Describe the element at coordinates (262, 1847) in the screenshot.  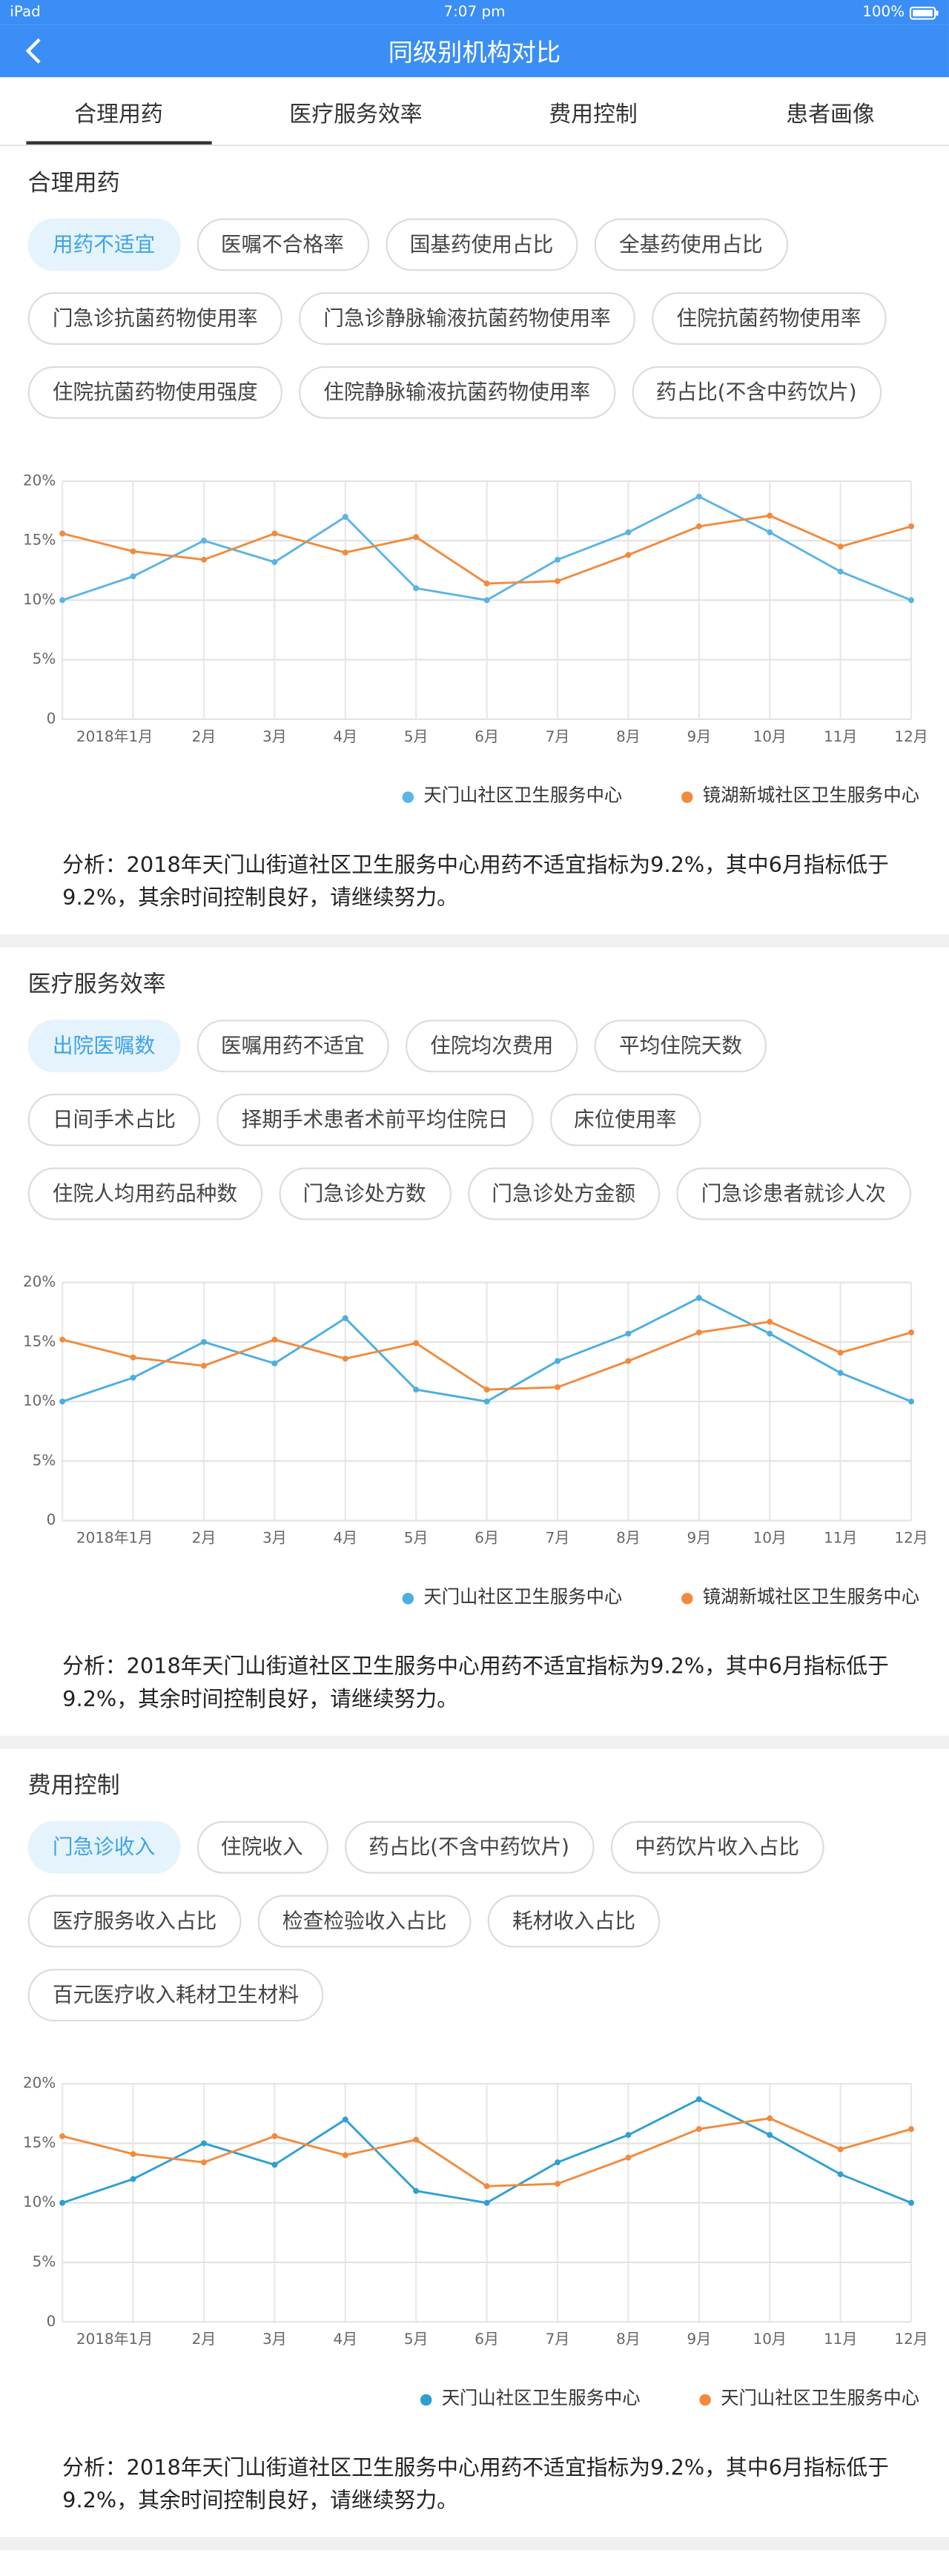
I see `filter-chip: 住院收入` at that location.